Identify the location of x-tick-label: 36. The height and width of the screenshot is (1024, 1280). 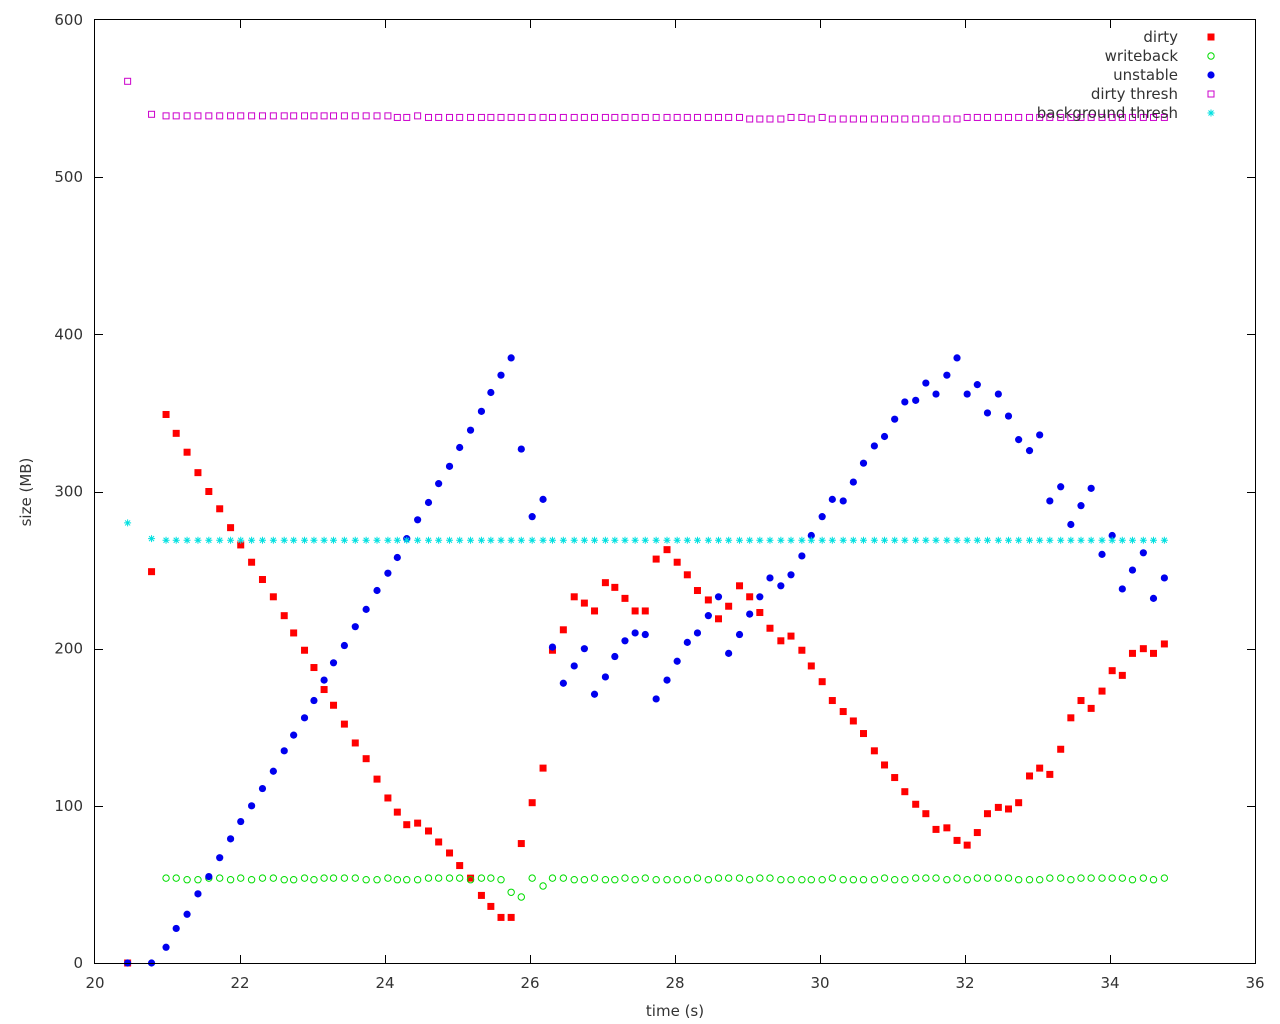
(1254, 983).